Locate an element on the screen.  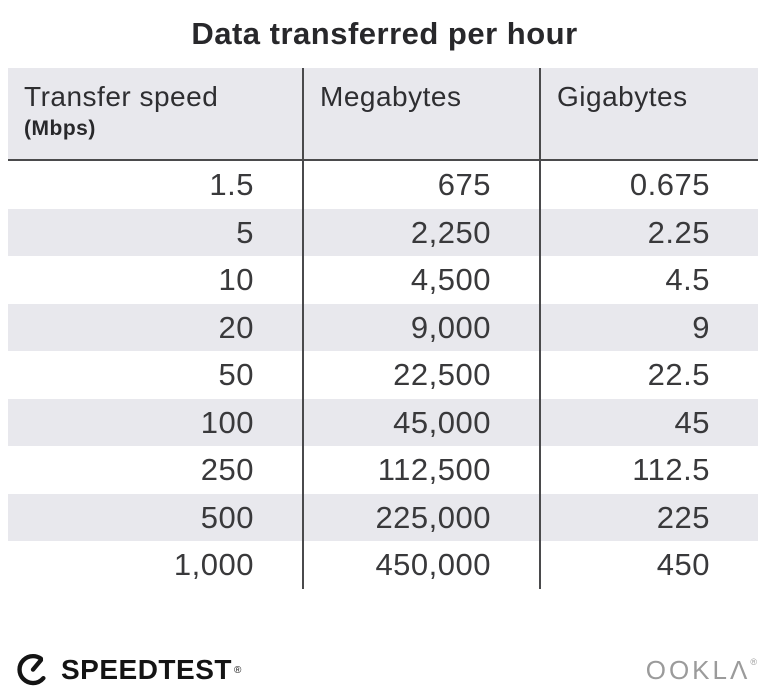
page-title: Data transferred per hour is located at coordinates (384, 33).